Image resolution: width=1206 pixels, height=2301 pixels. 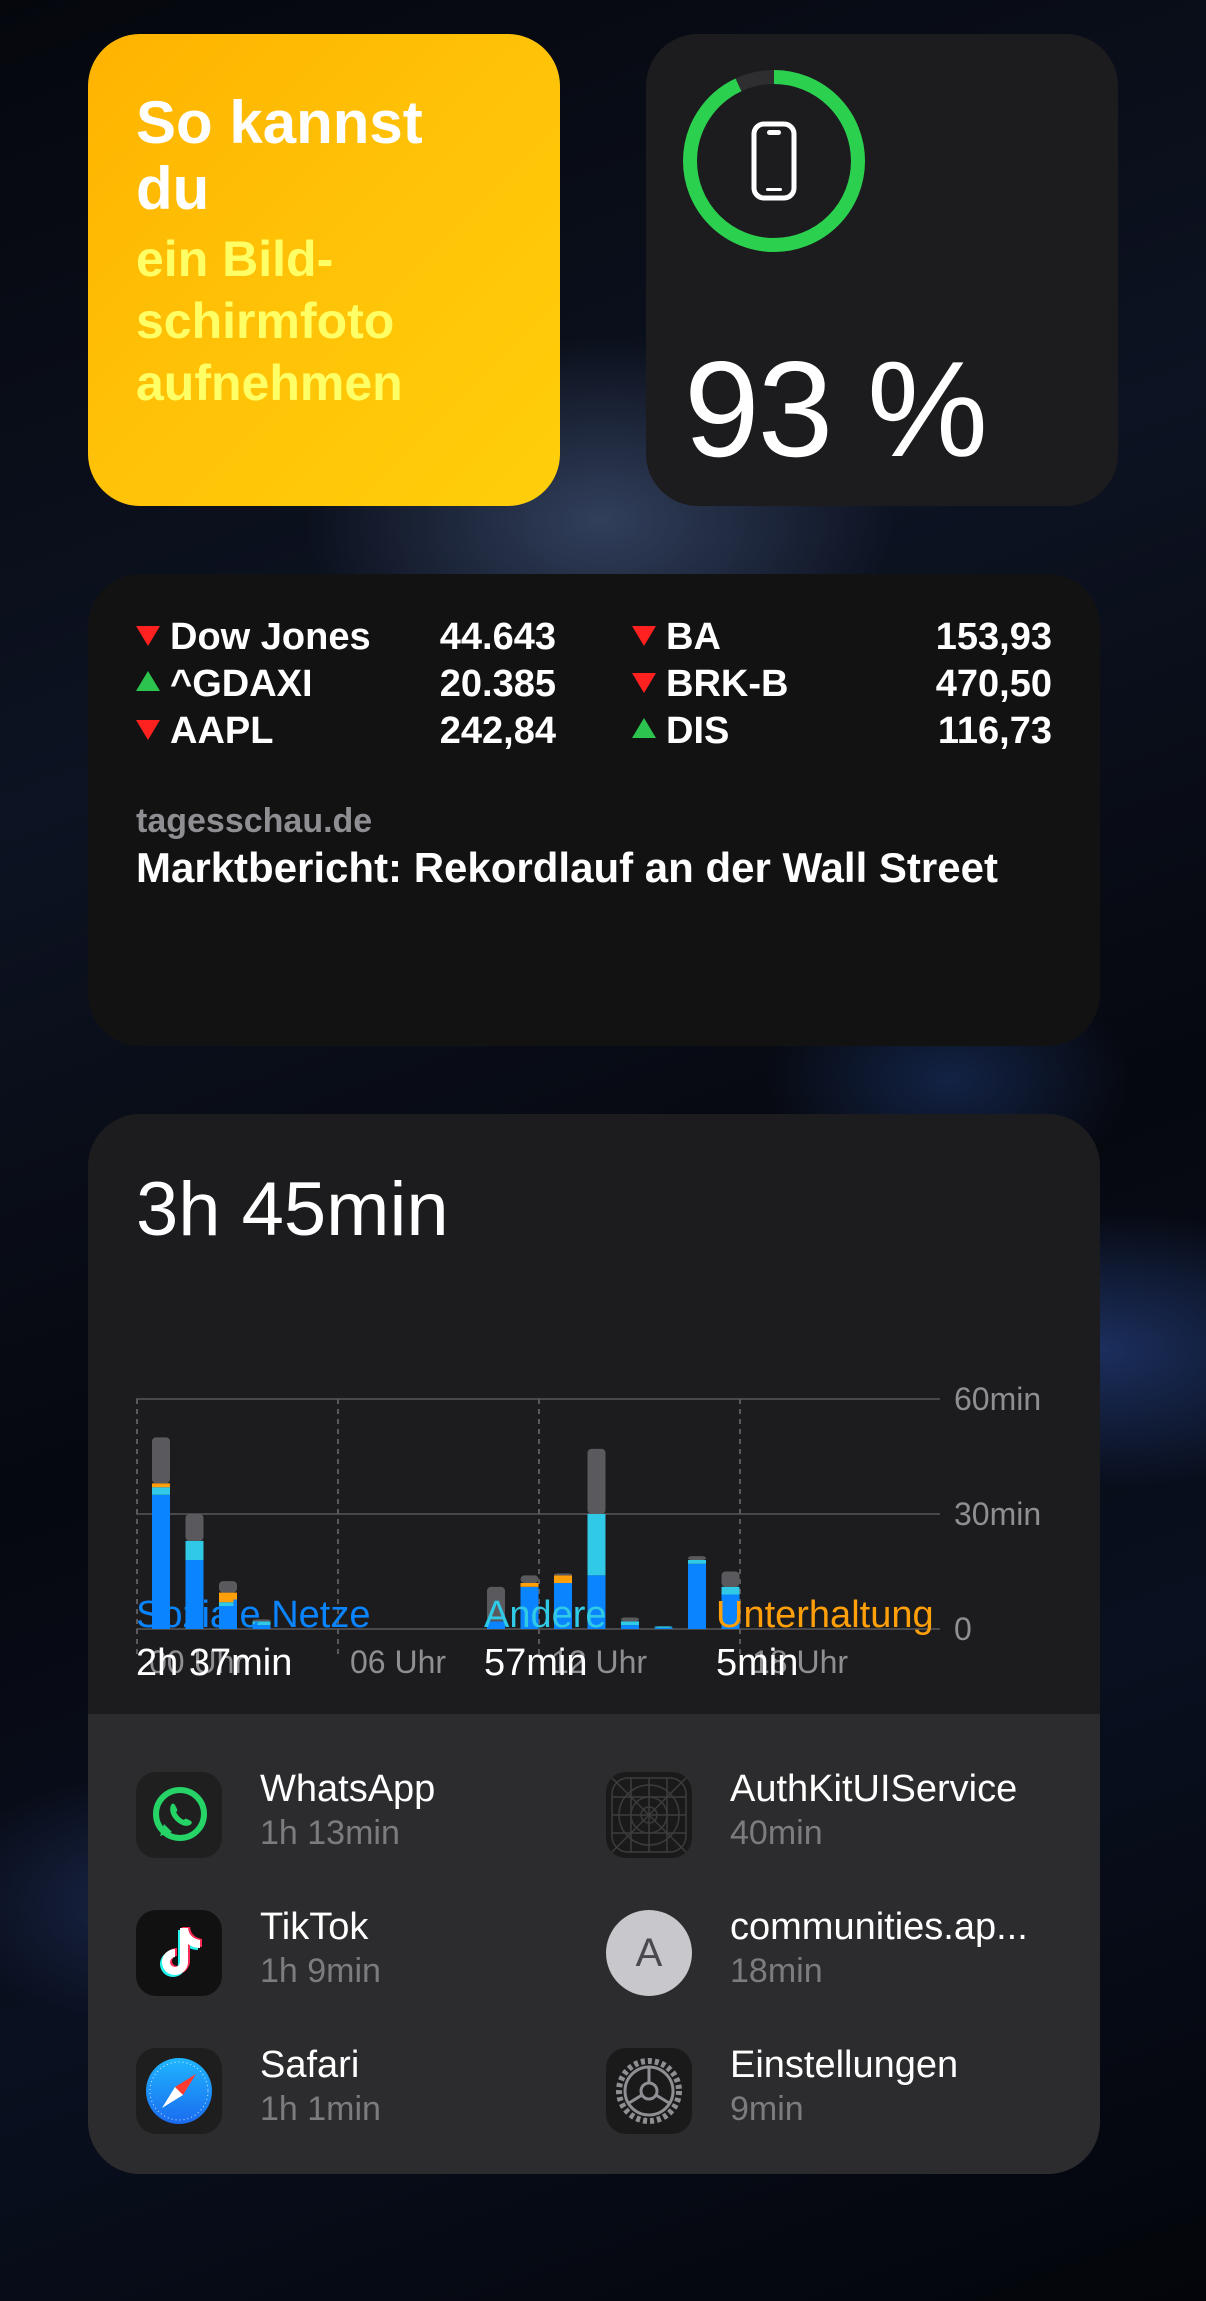 I want to click on stock-value: 470,50, so click(x=993, y=684).